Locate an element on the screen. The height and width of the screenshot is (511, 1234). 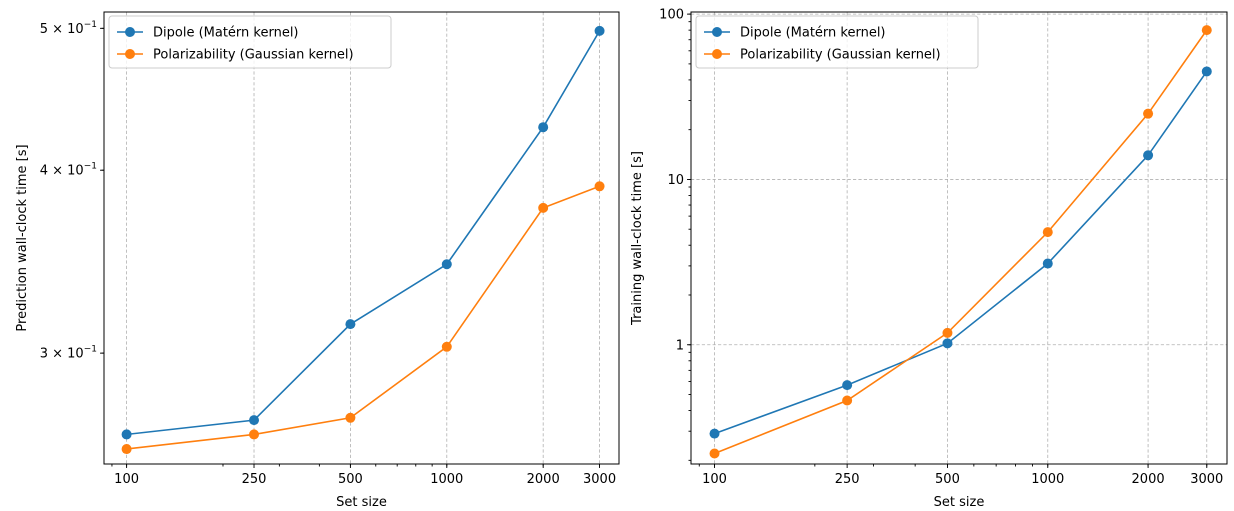
y-axis-label: Prediction wall-clock time [s] is located at coordinates (22, 237).